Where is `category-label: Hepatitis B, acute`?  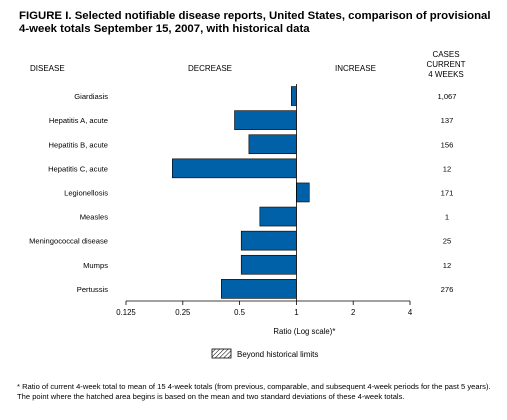 category-label: Hepatitis B, acute is located at coordinates (78, 144).